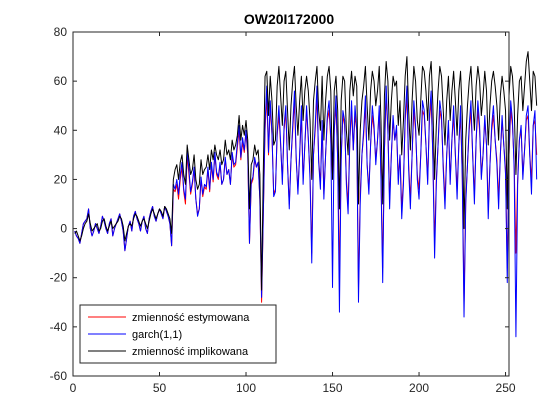  I want to click on y-tick-label-3: 0, so click(63, 229).